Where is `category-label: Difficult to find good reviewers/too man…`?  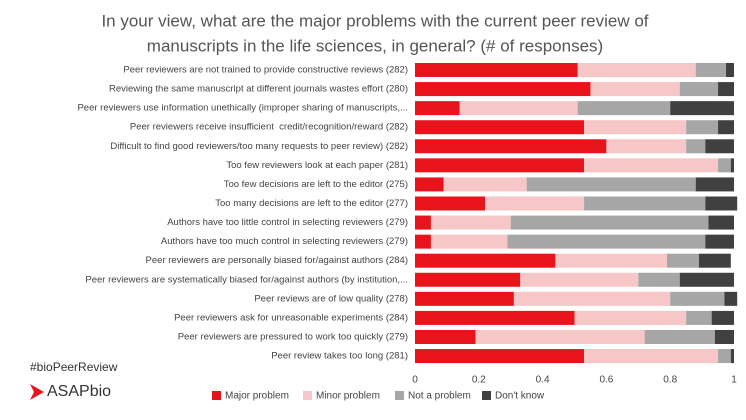
category-label: Difficult to find good reviewers/too man… is located at coordinates (259, 146).